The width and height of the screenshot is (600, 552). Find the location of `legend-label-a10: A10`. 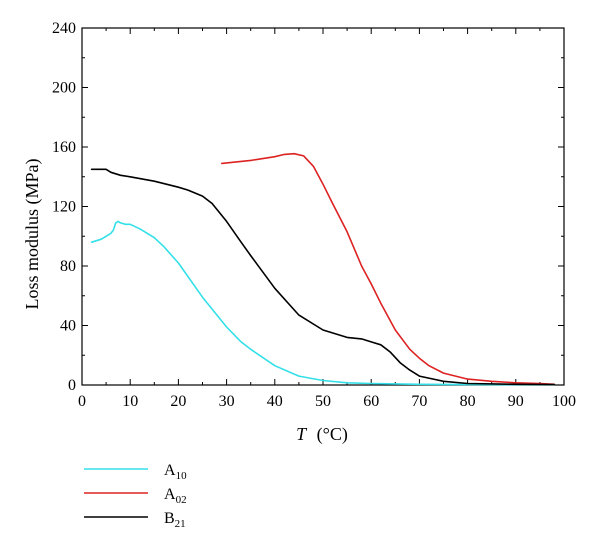

legend-label-a10: A10 is located at coordinates (175, 472).